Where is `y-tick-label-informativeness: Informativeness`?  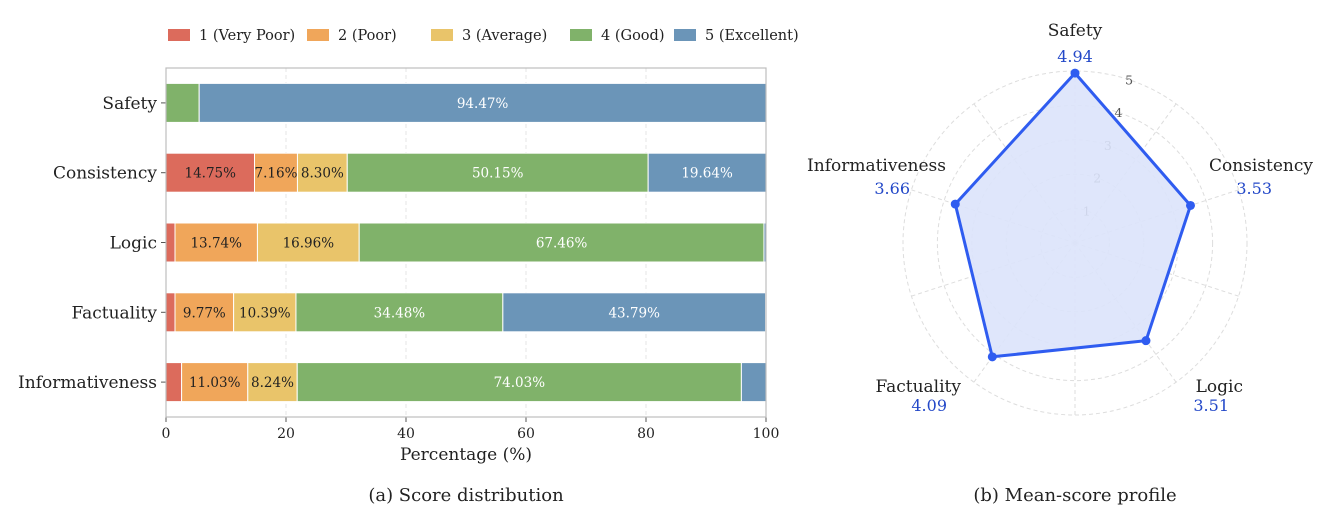 y-tick-label-informativeness: Informativeness is located at coordinates (87, 383).